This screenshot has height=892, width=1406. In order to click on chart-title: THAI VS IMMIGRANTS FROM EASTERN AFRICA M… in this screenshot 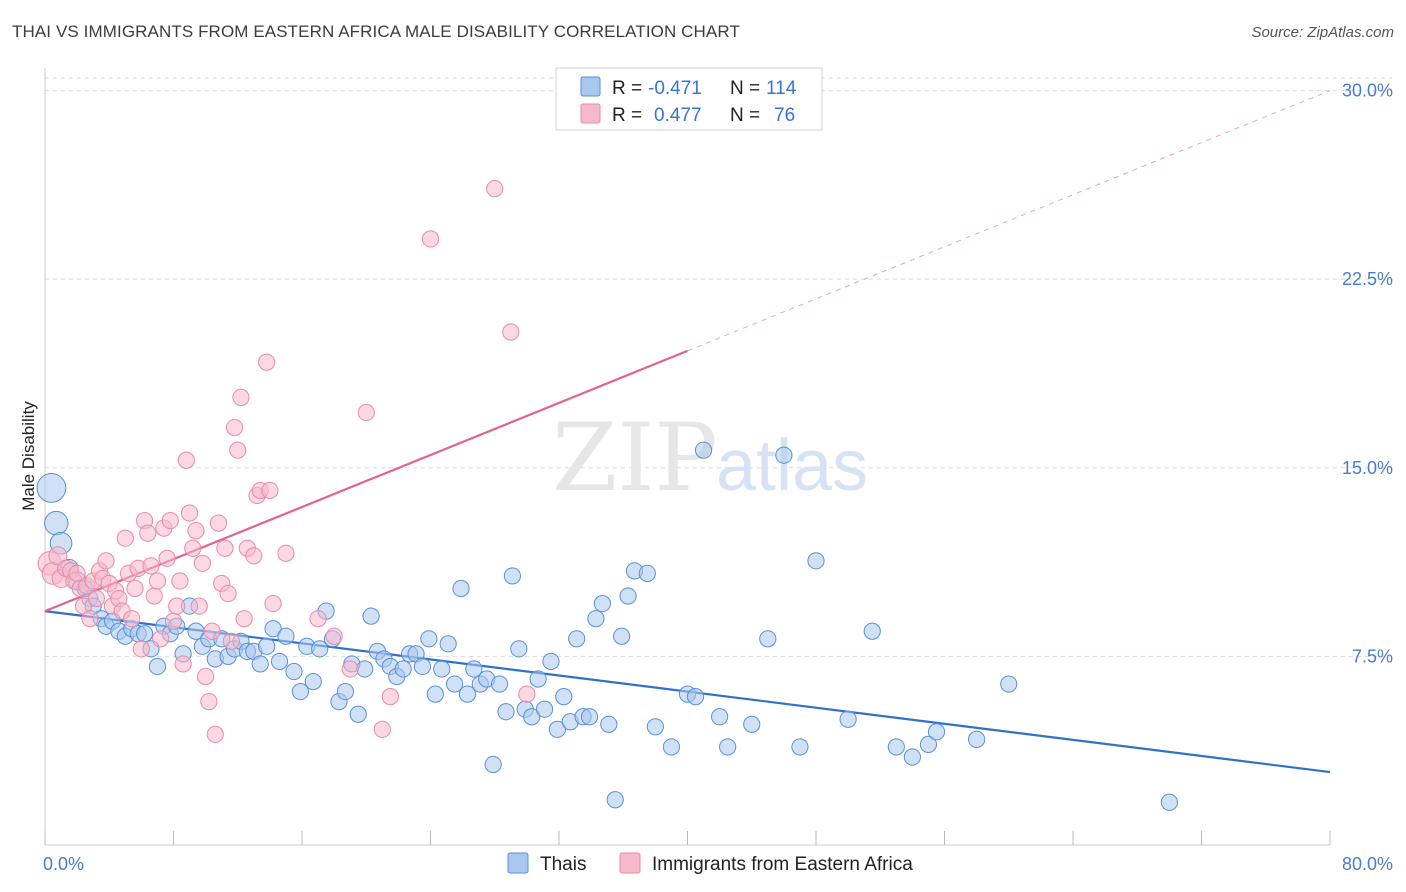, I will do `click(376, 31)`.